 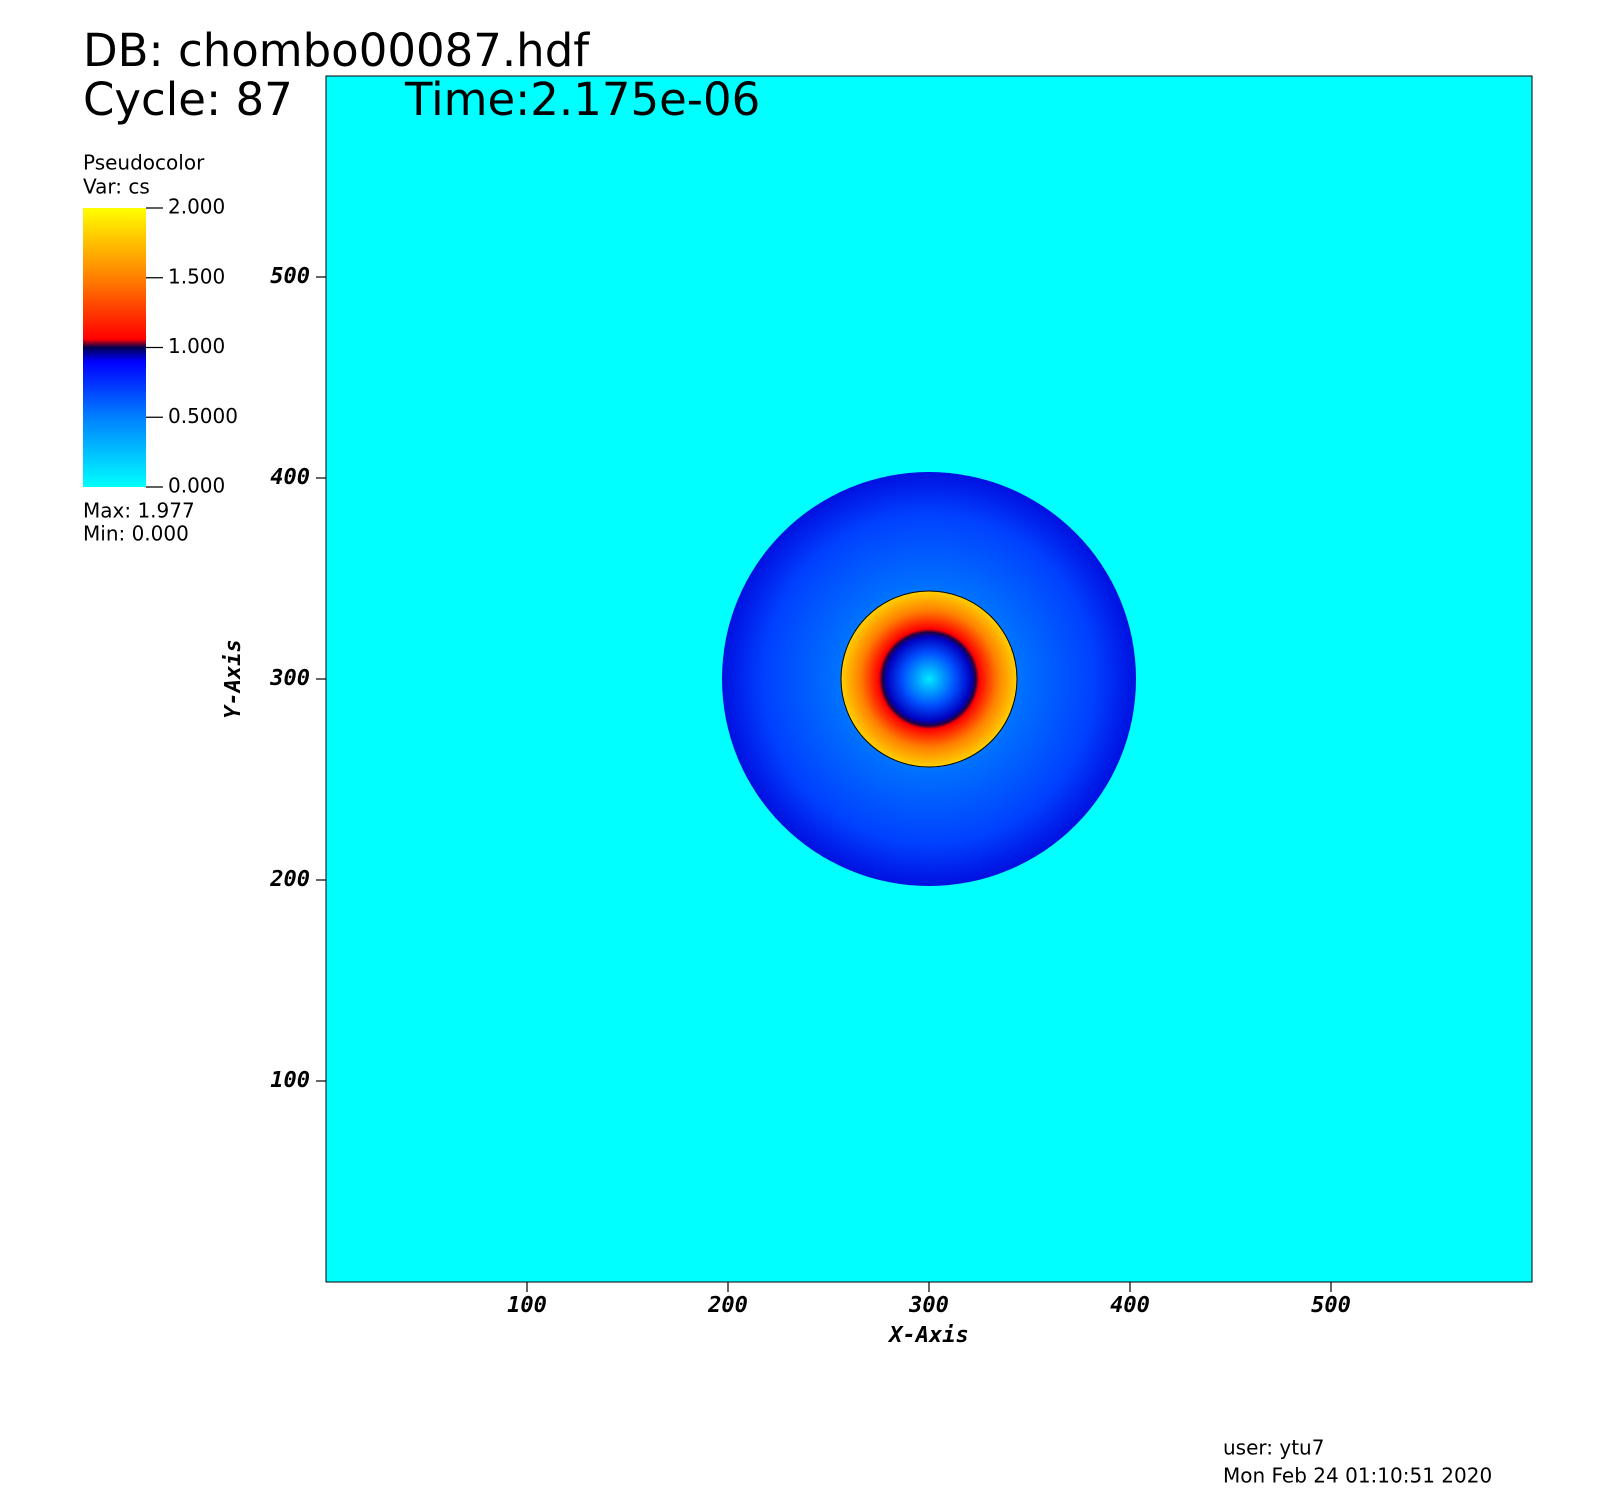 What do you see at coordinates (1273, 1448) in the screenshot?
I see `user: user: ytu7` at bounding box center [1273, 1448].